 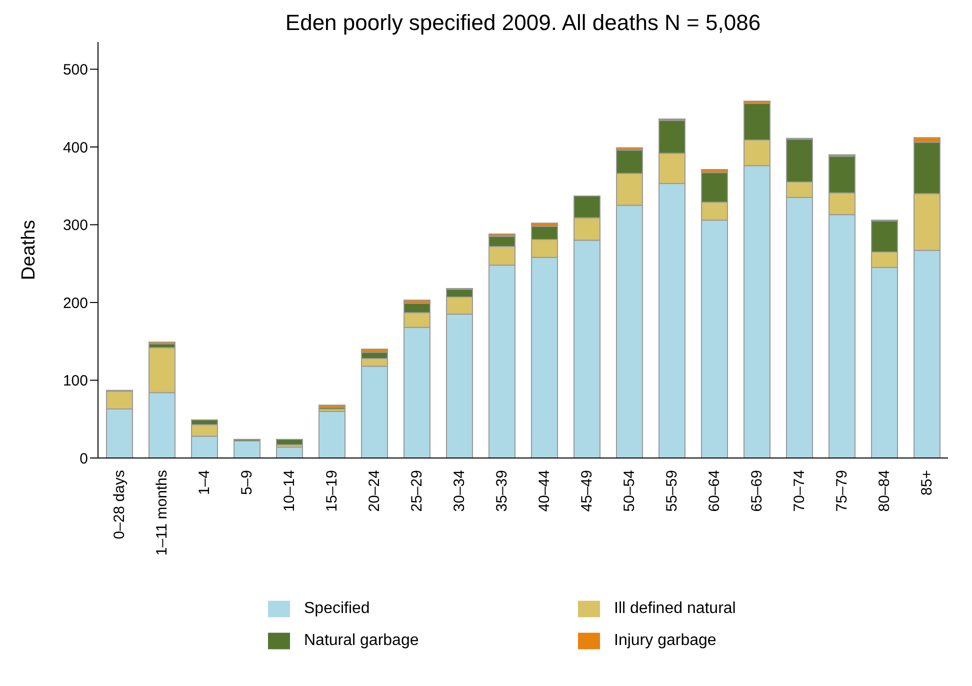 What do you see at coordinates (75, 381) in the screenshot?
I see `y-tick-label: 100` at bounding box center [75, 381].